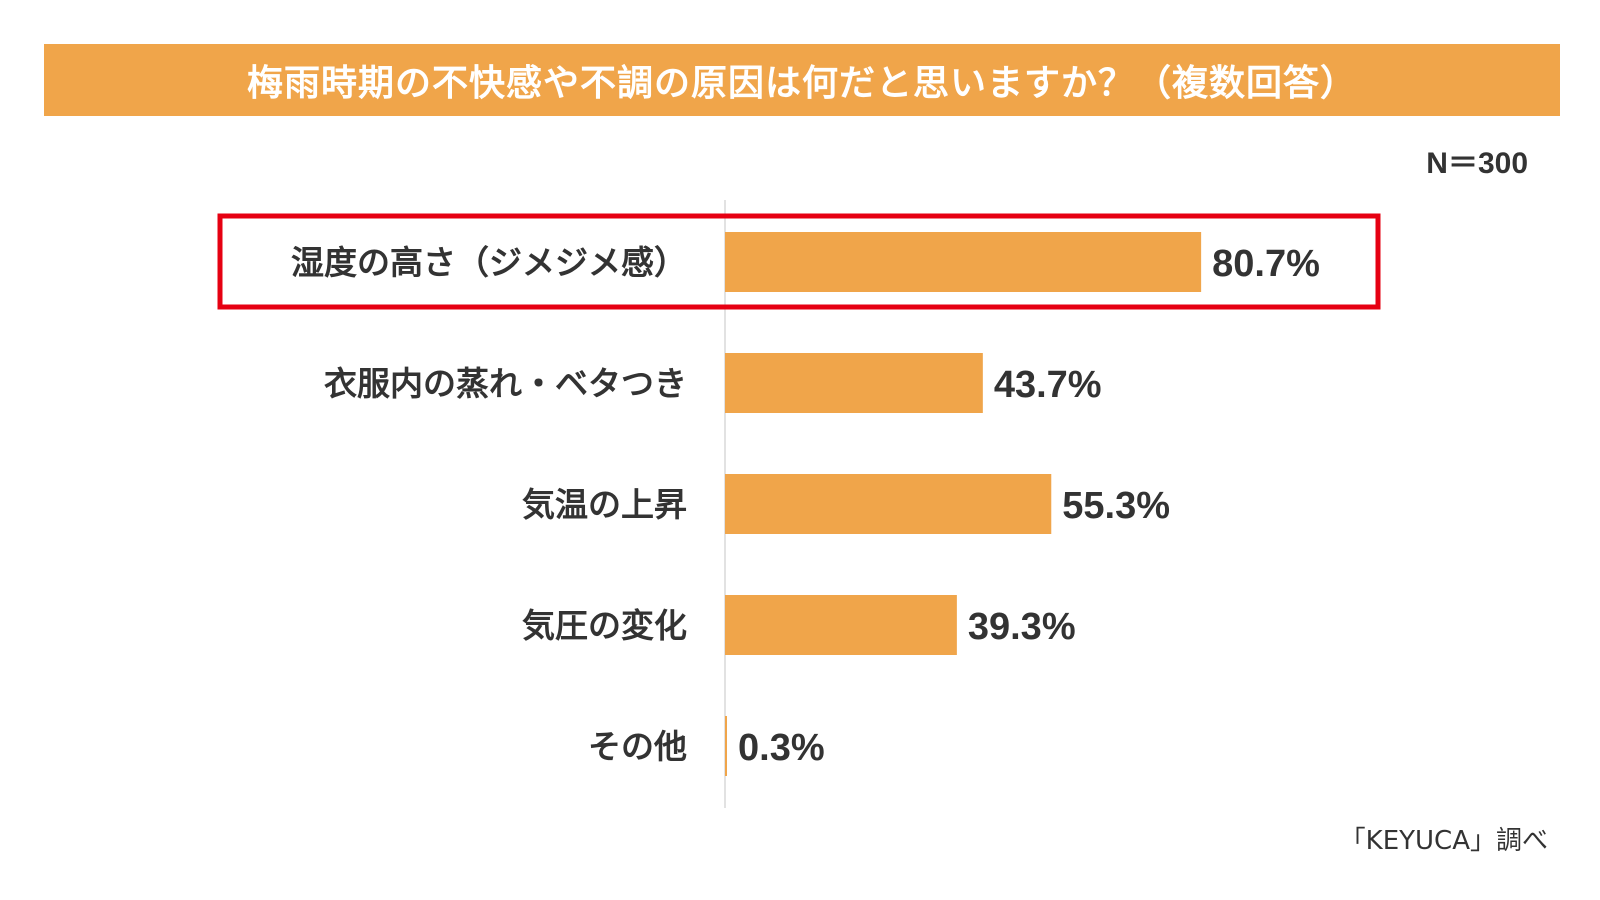 Image resolution: width=1600 pixels, height=900 pixels. What do you see at coordinates (1266, 264) in the screenshot?
I see `value-label: 80.7%` at bounding box center [1266, 264].